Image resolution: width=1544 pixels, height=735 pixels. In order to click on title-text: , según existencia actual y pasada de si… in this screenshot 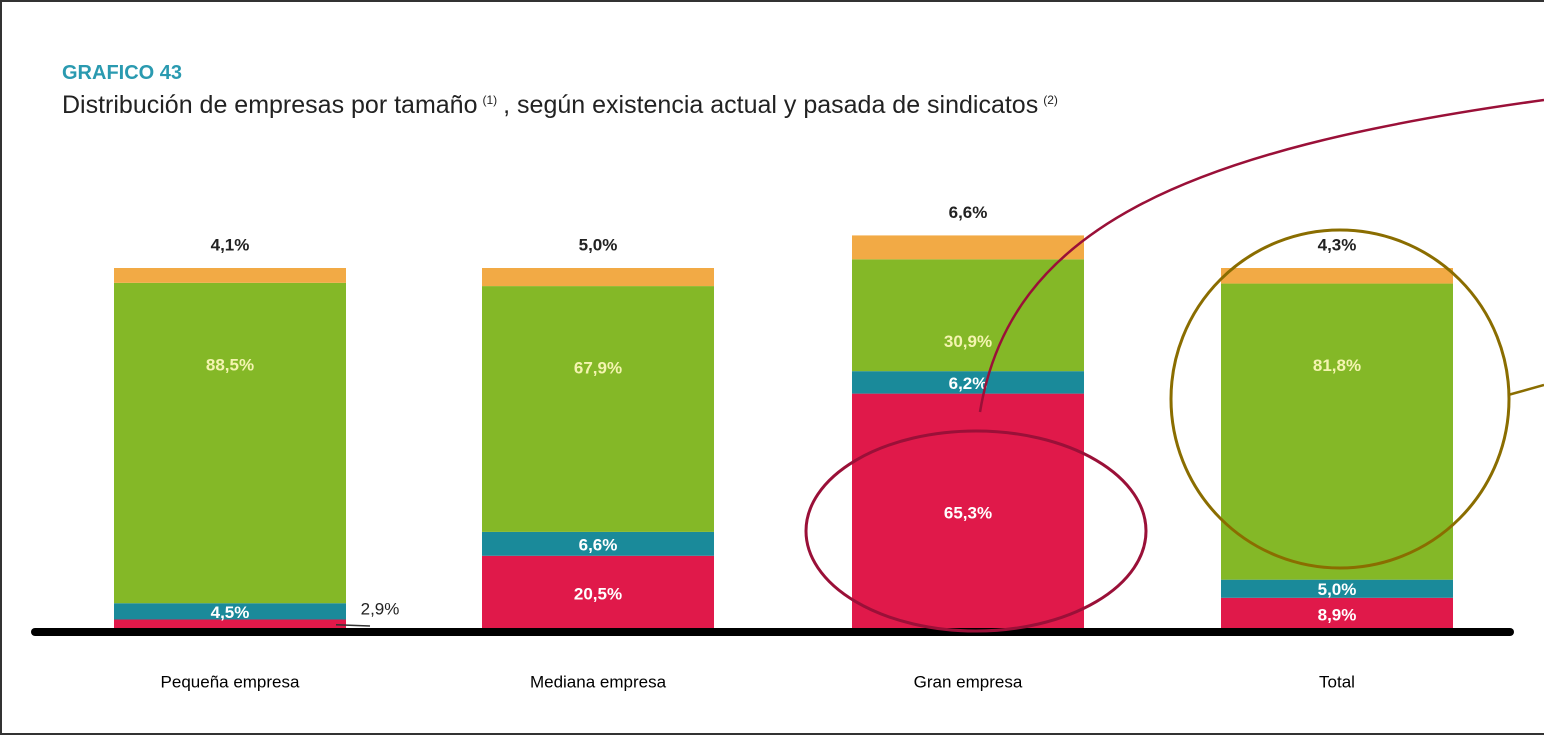, I will do `click(771, 105)`.